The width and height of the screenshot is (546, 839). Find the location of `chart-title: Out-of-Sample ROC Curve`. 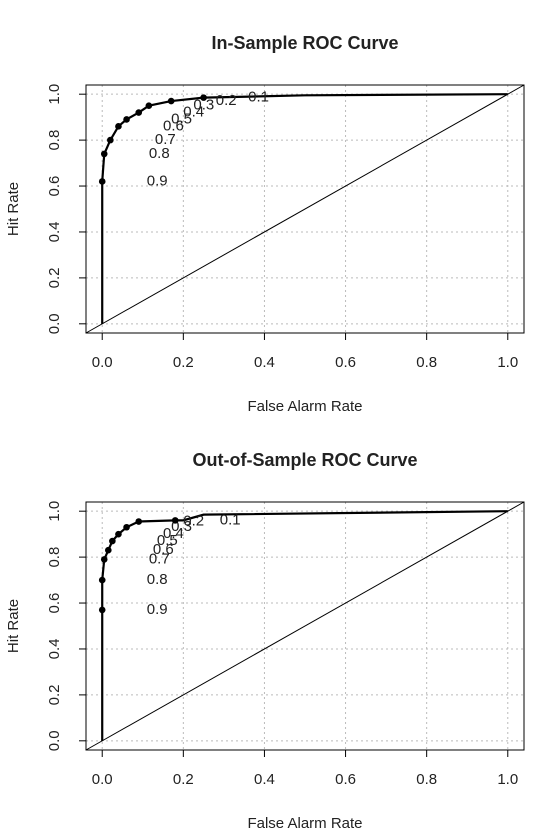

chart-title: Out-of-Sample ROC Curve is located at coordinates (304, 460).